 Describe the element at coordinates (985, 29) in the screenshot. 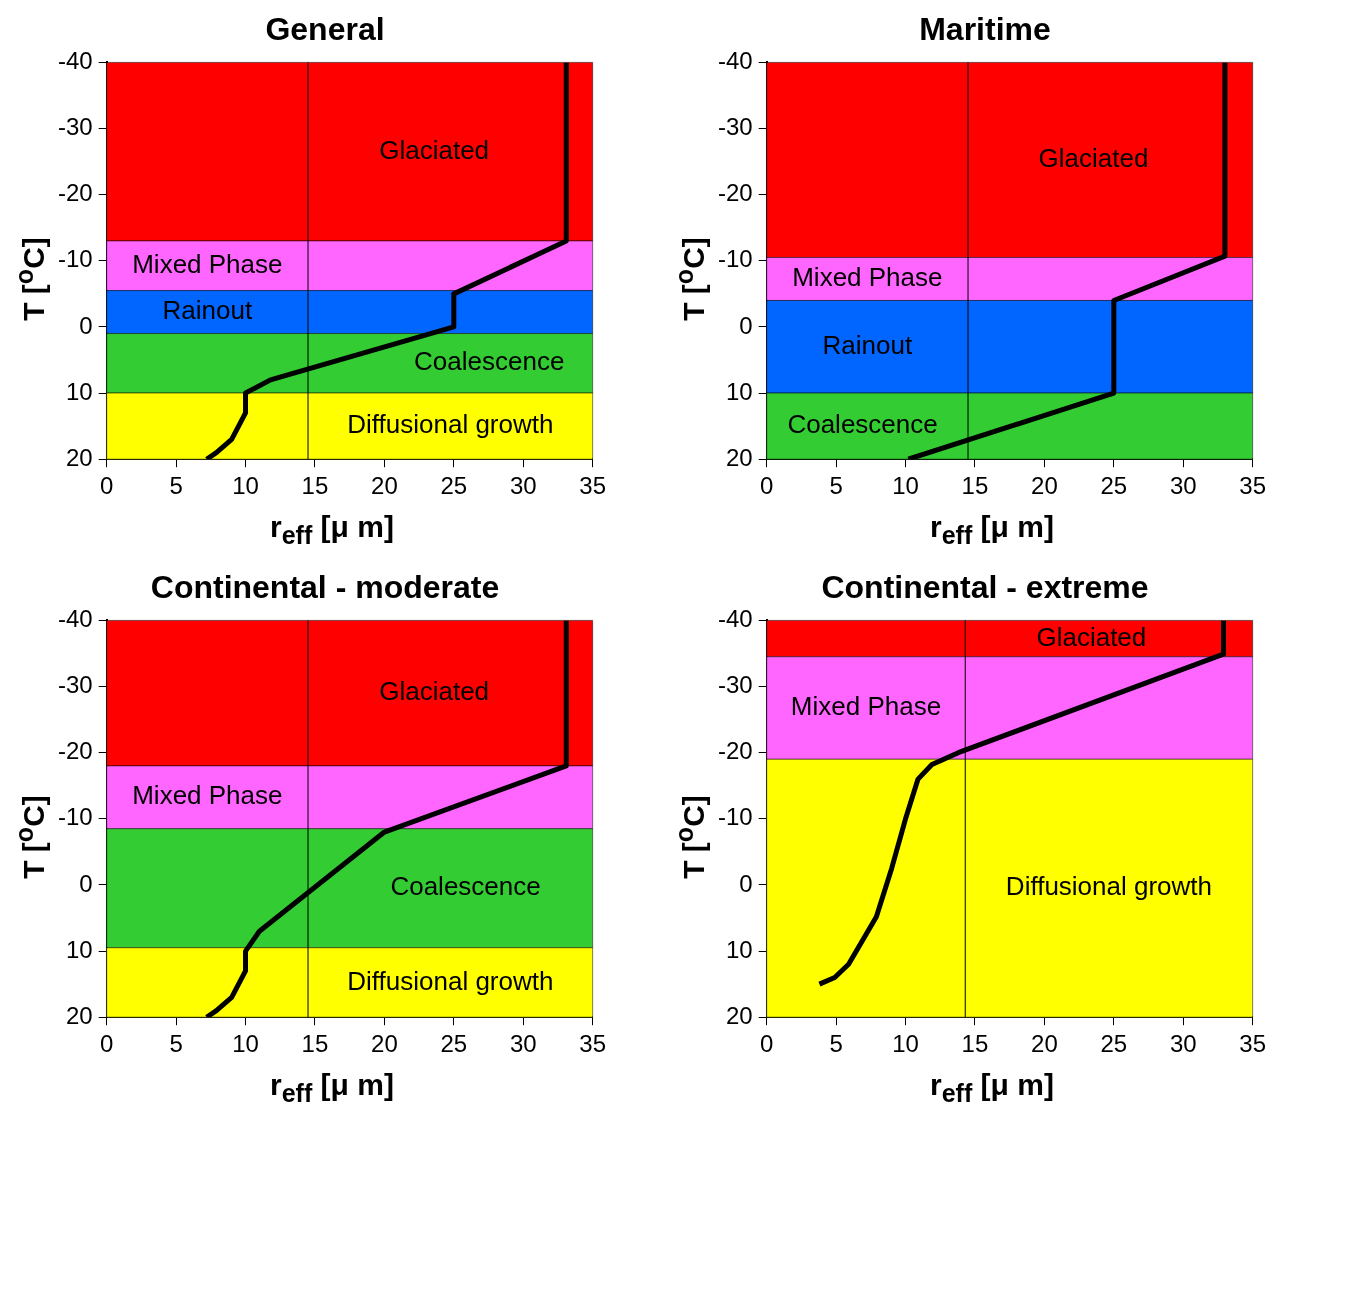

I see `chart-title: Maritime` at that location.